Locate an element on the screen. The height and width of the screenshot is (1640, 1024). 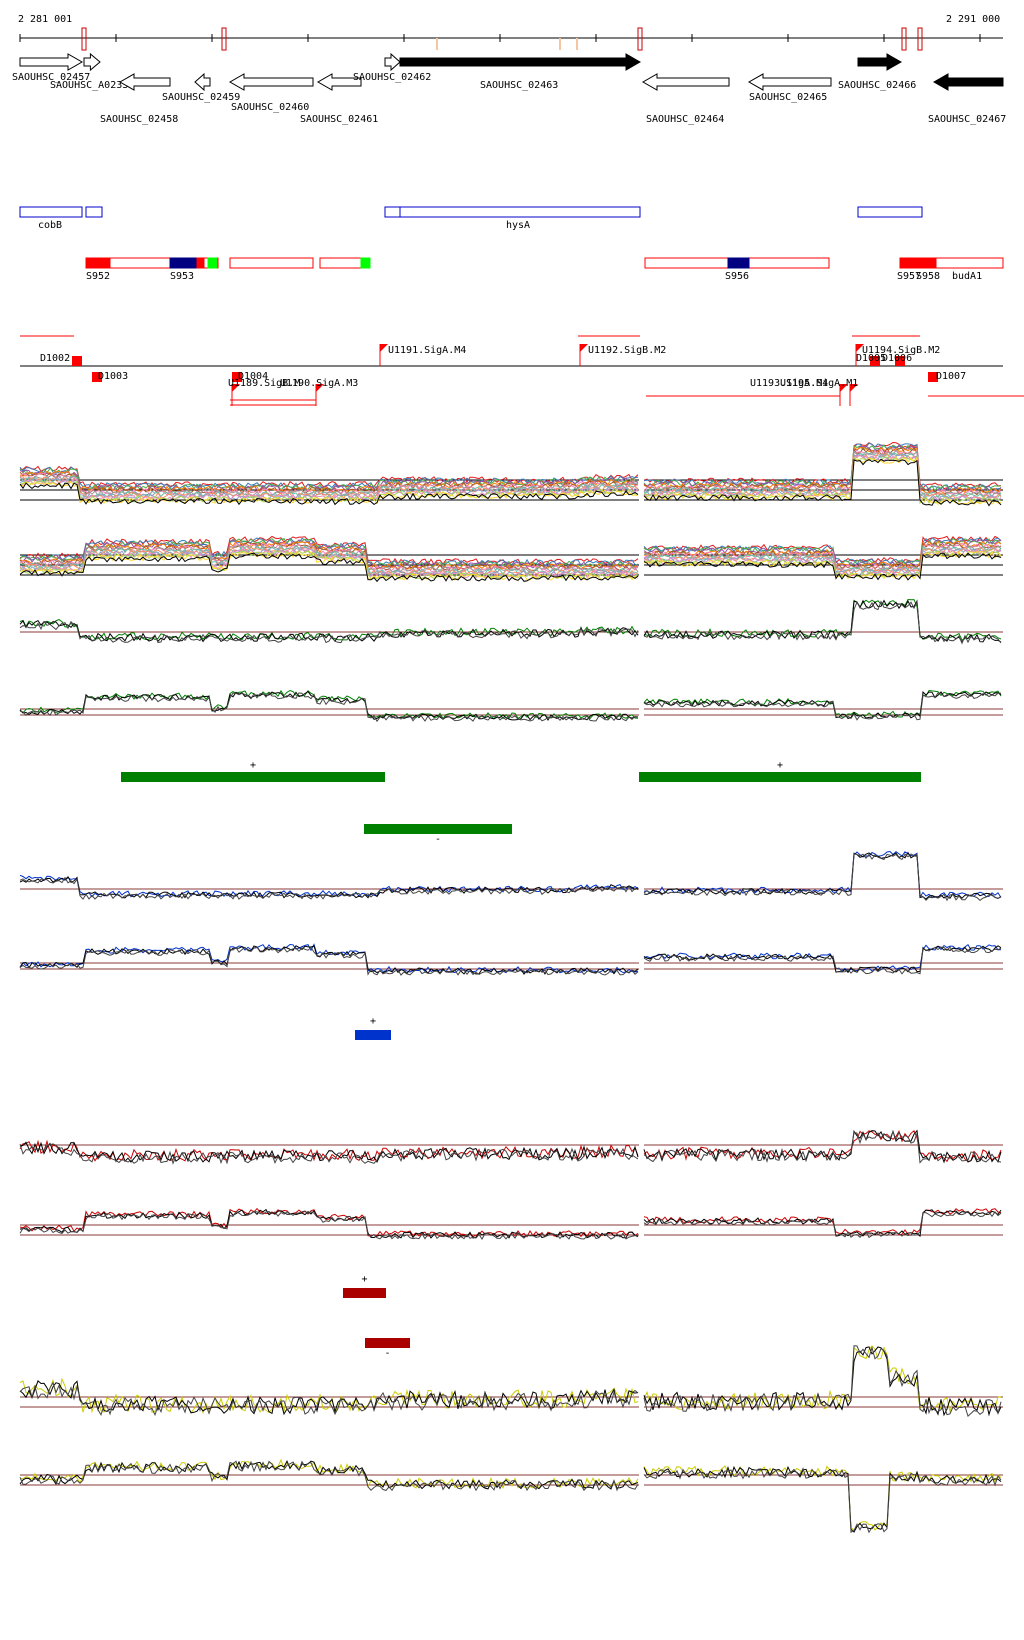
gene-label: SAOUHSC_02464 is located at coordinates (685, 119).